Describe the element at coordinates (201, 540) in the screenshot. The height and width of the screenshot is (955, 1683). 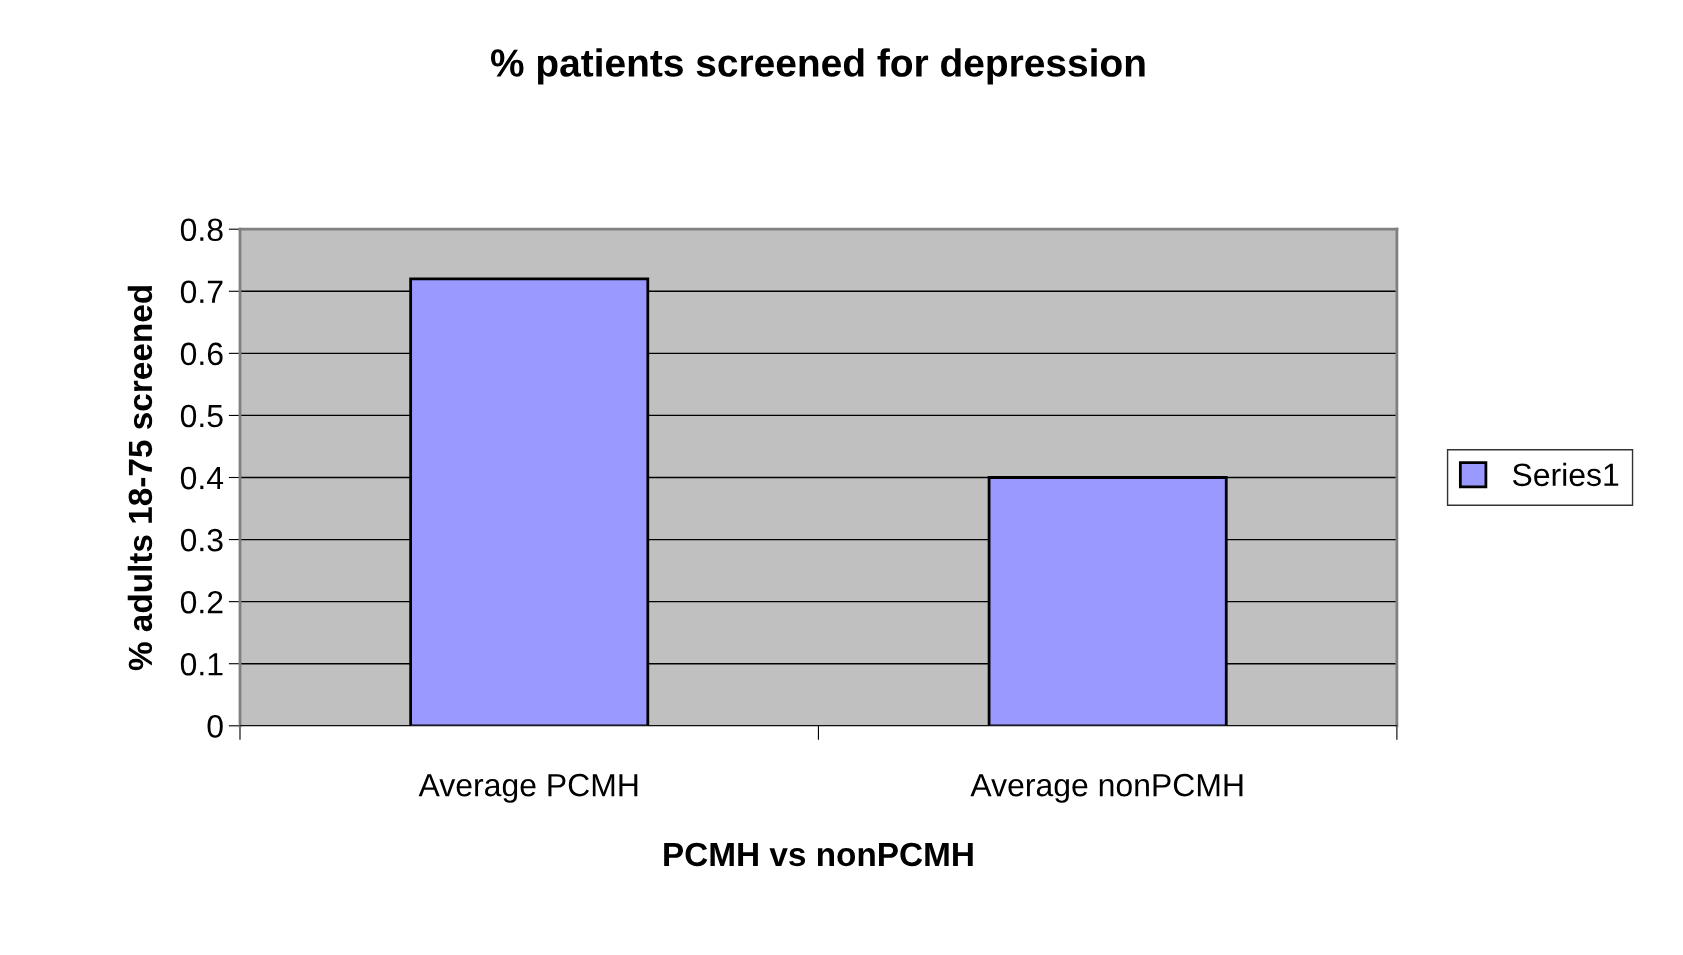
I see `y-tick-label: 0.3` at that location.